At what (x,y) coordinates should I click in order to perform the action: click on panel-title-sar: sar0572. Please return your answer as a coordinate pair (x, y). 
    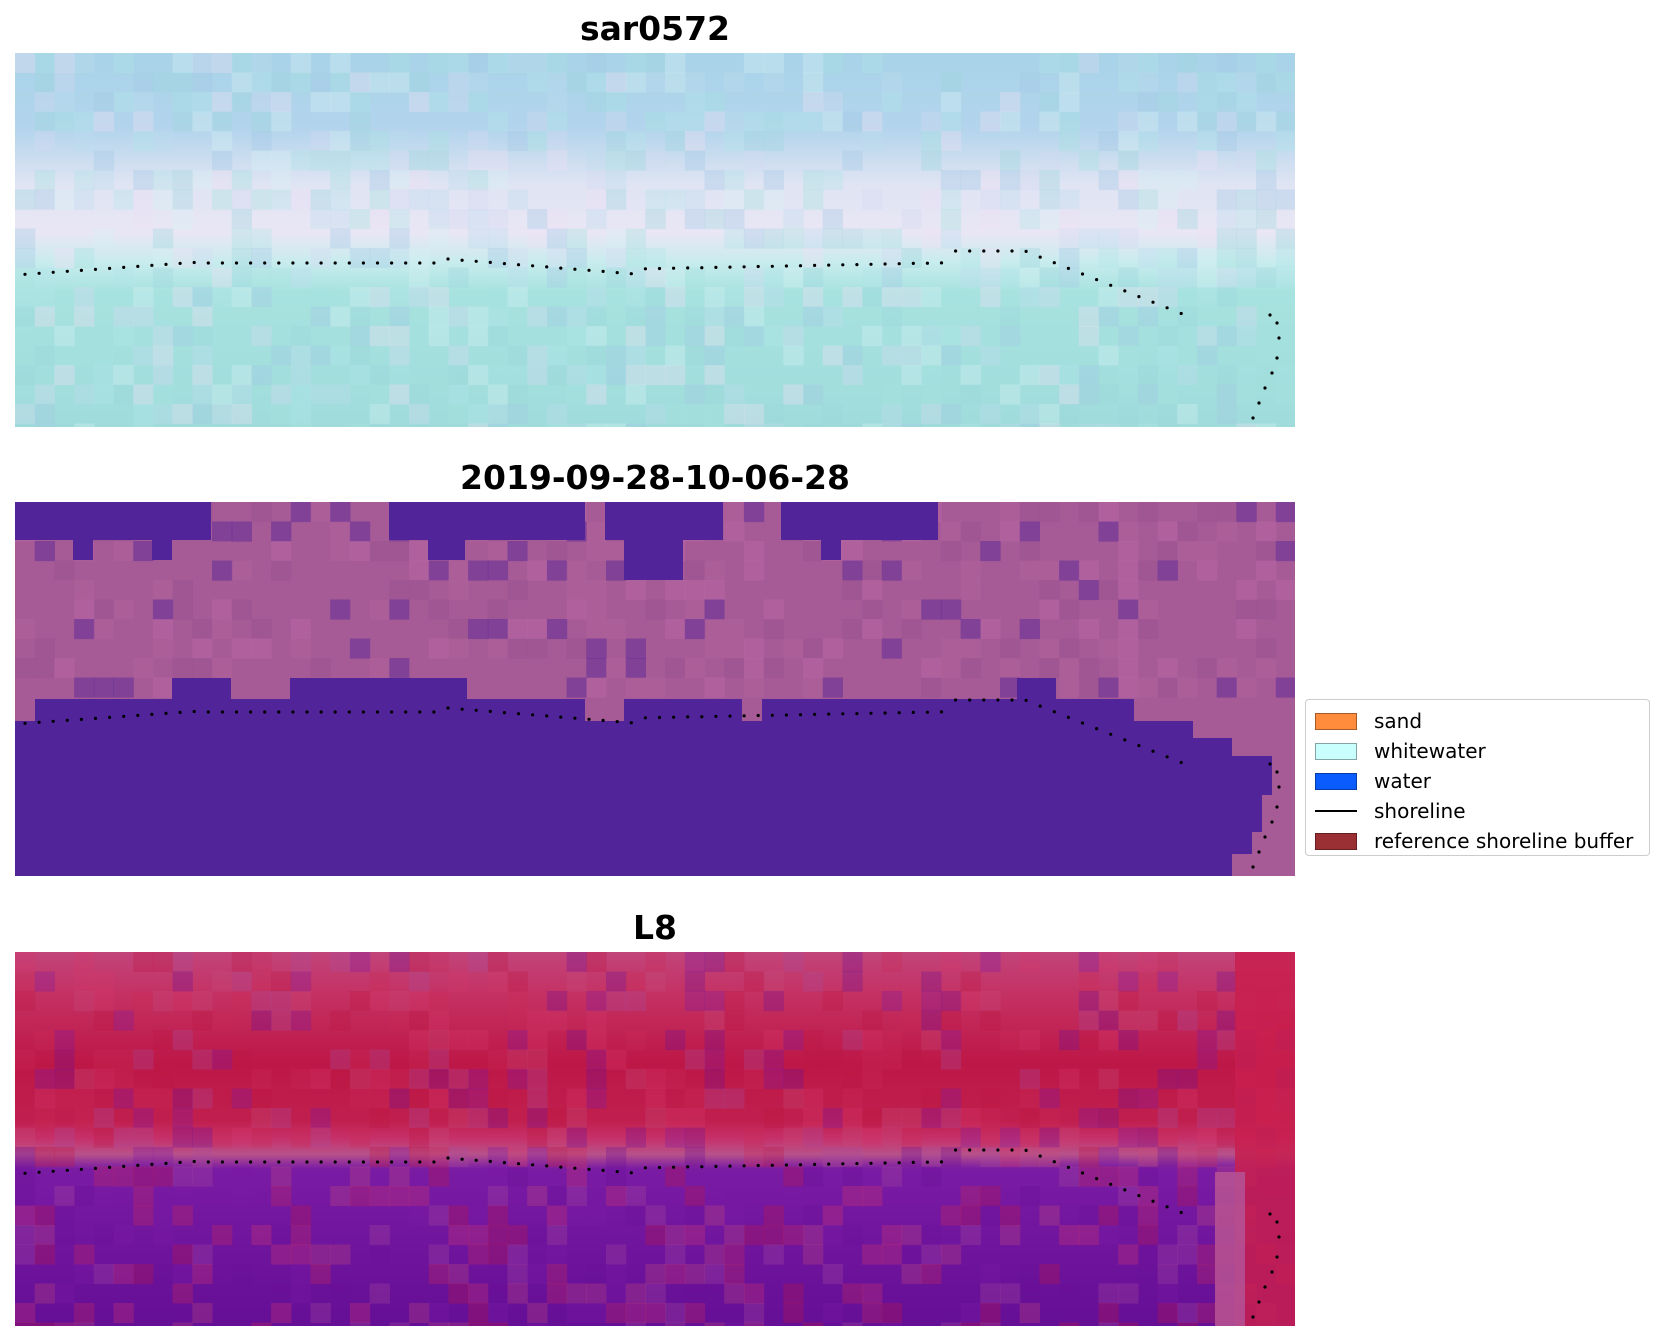
    Looking at the image, I should click on (655, 28).